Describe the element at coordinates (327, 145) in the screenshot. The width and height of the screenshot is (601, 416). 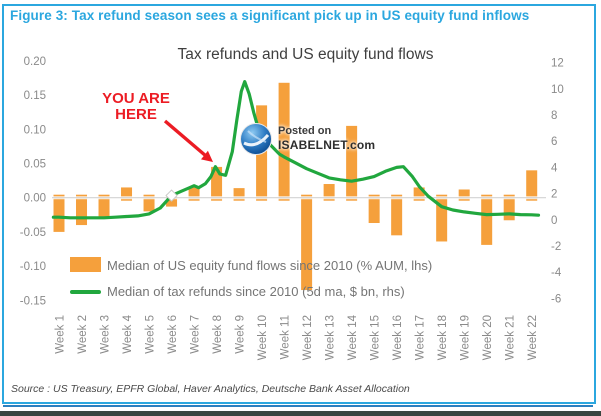
I see `watermark-line-2: ISABELNET.com` at that location.